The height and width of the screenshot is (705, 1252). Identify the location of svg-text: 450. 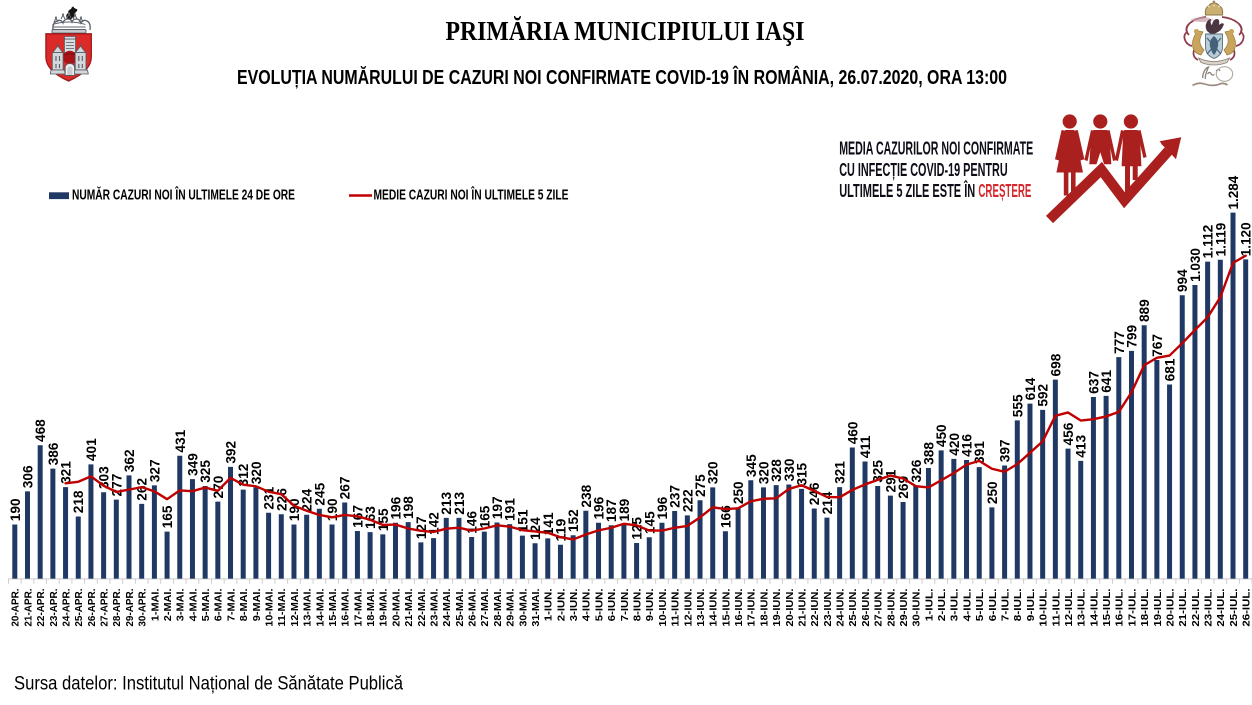
(941, 435).